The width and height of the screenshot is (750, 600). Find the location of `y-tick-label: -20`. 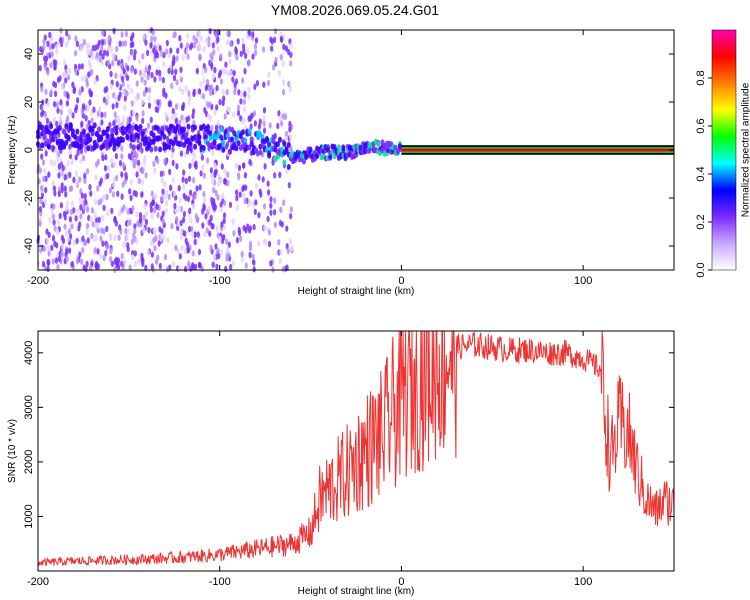

y-tick-label: -20 is located at coordinates (29, 198).